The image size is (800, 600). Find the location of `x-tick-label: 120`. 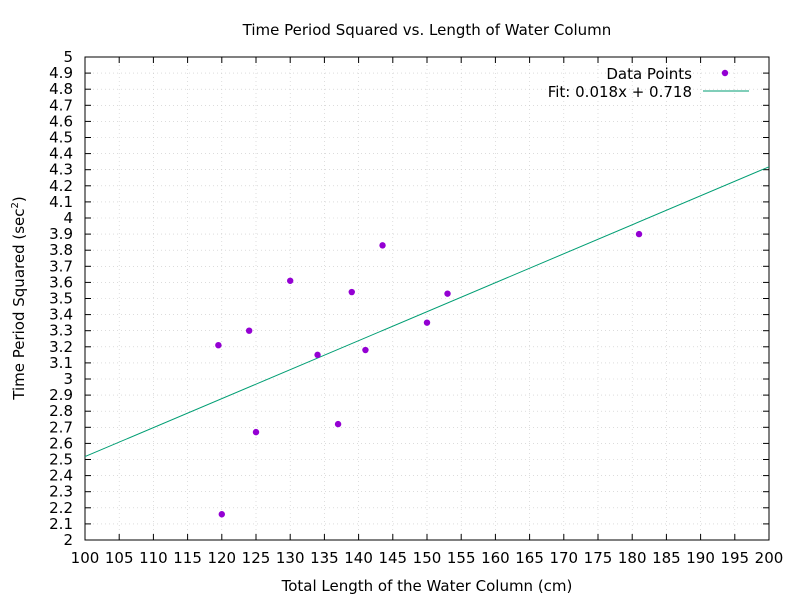

x-tick-label: 120 is located at coordinates (221, 558).